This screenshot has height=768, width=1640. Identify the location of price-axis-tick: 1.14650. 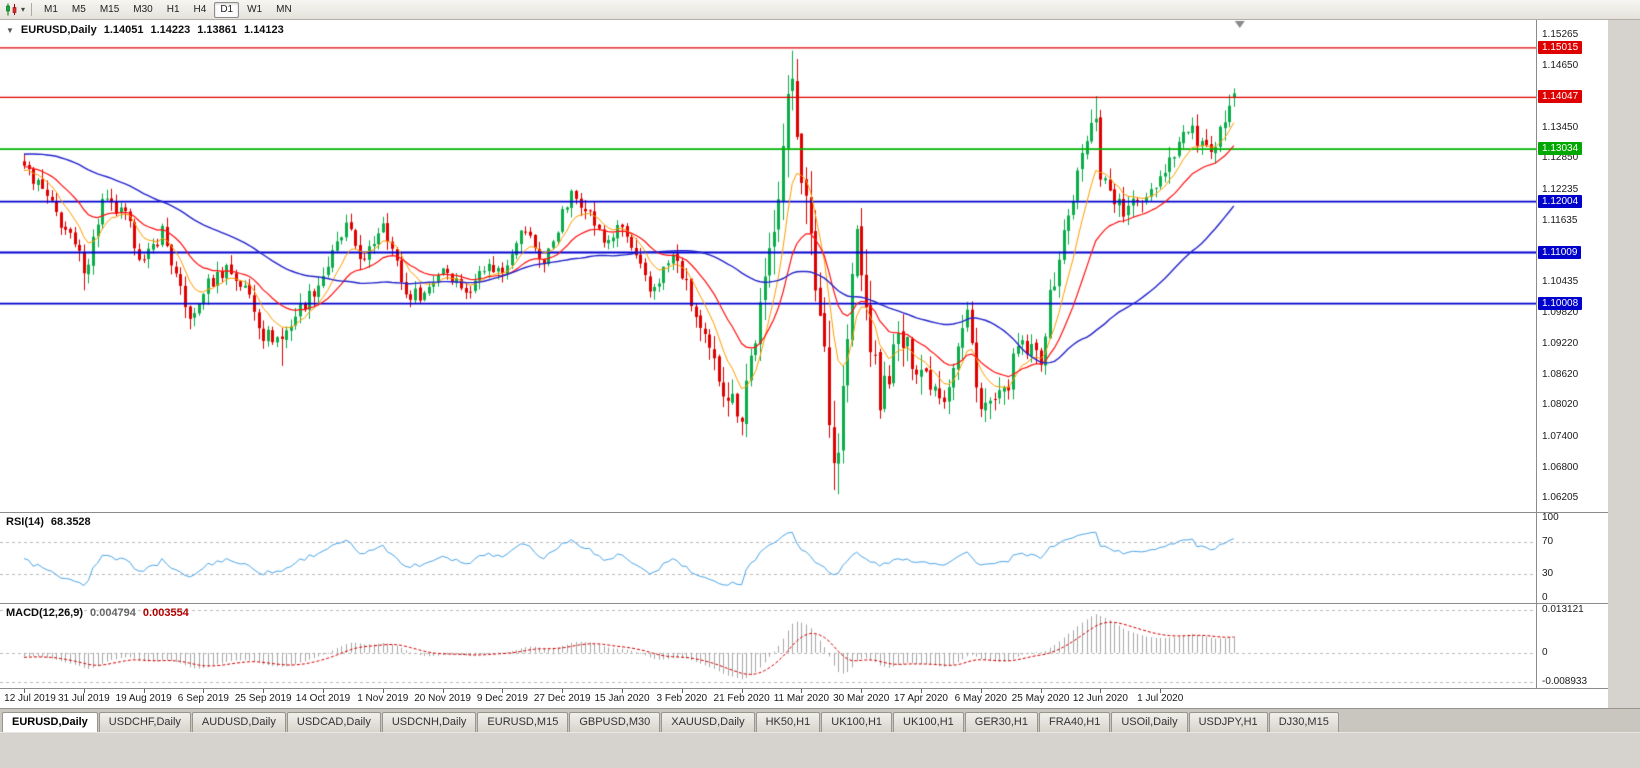
(1560, 66).